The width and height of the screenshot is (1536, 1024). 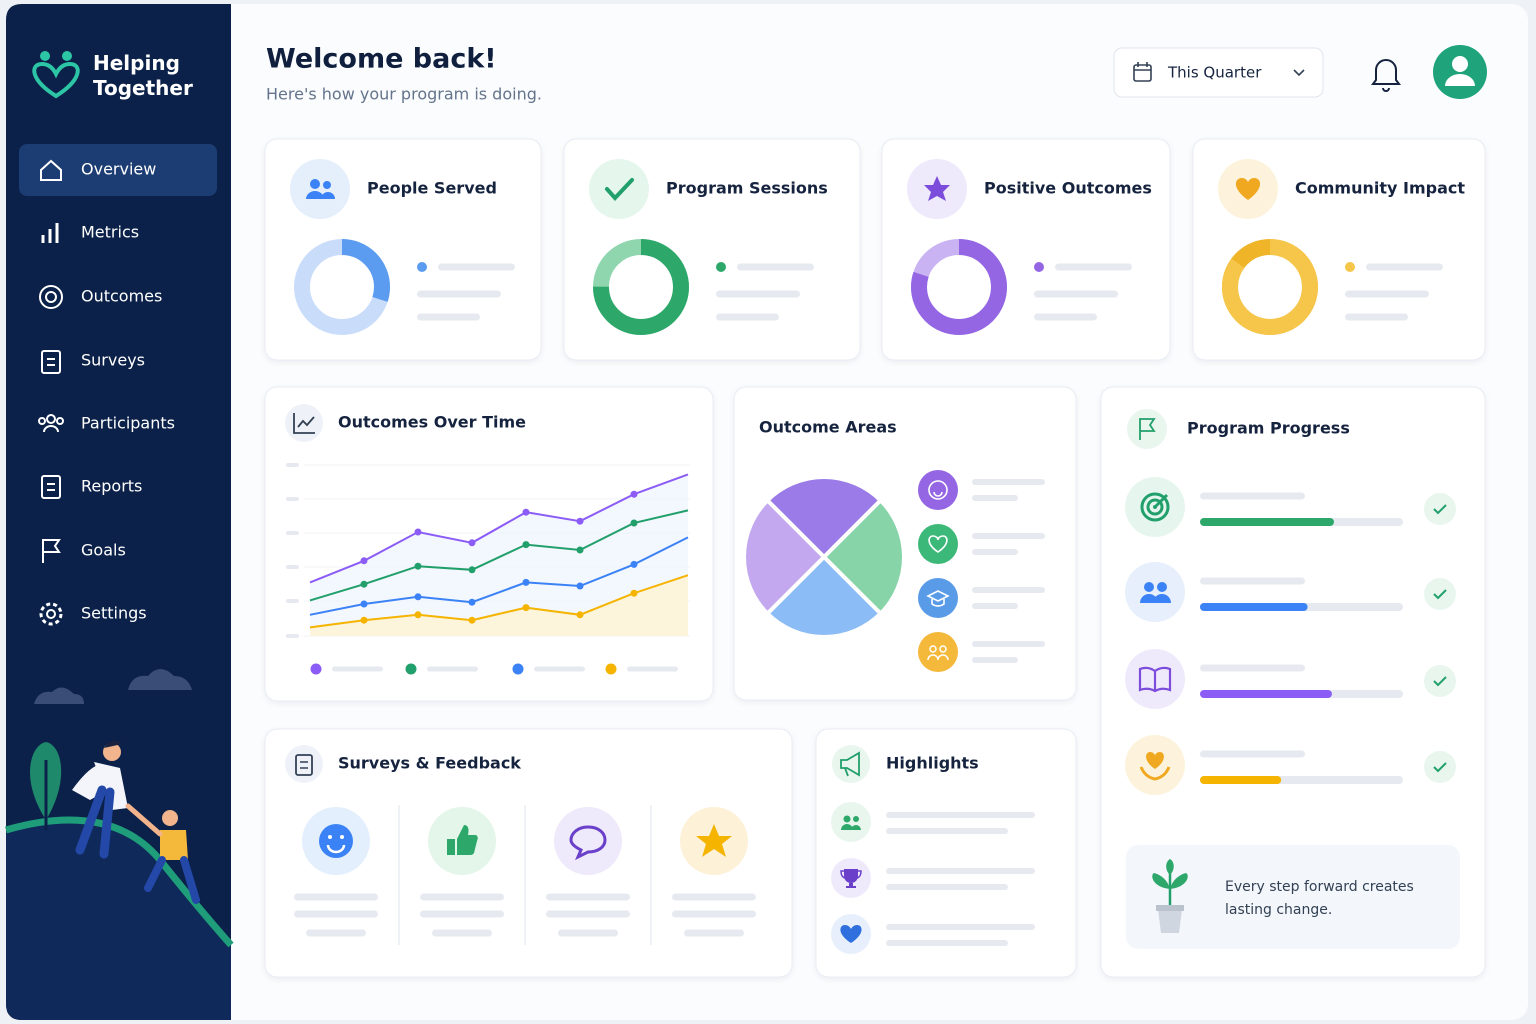 What do you see at coordinates (1270, 287) in the screenshot?
I see `donut-value` at bounding box center [1270, 287].